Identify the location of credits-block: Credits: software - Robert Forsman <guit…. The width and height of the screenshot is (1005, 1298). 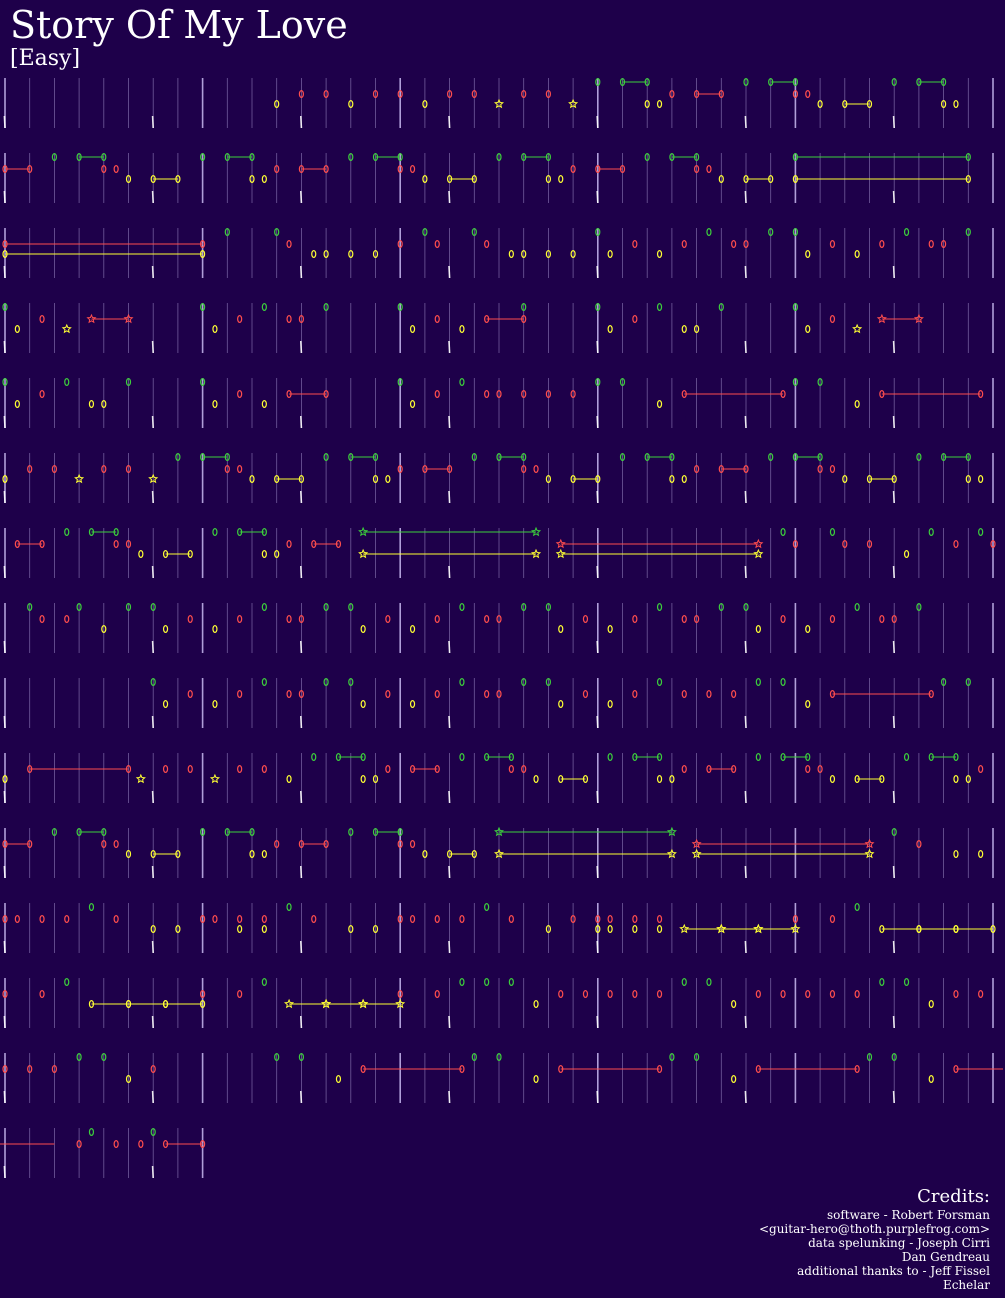
(874, 1239).